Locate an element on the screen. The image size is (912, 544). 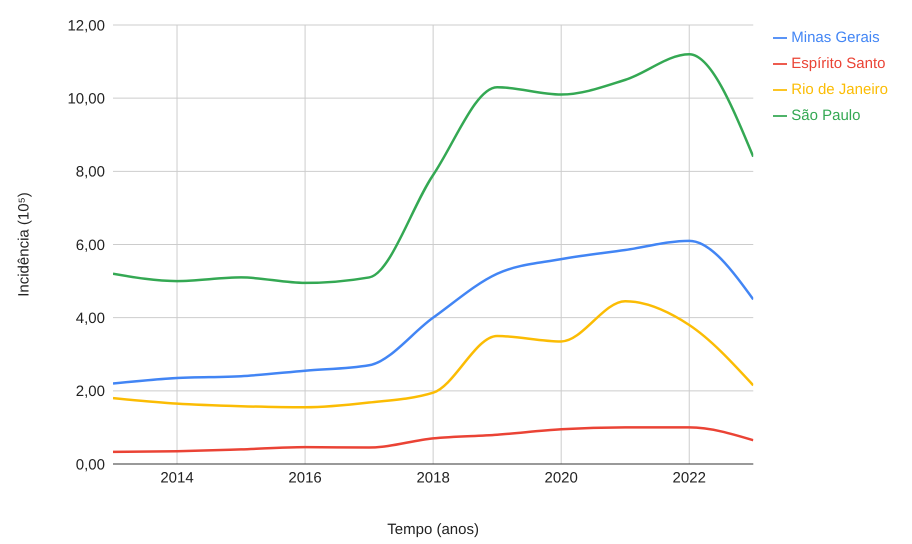
legend-label: Rio de Janeiro is located at coordinates (839, 89).